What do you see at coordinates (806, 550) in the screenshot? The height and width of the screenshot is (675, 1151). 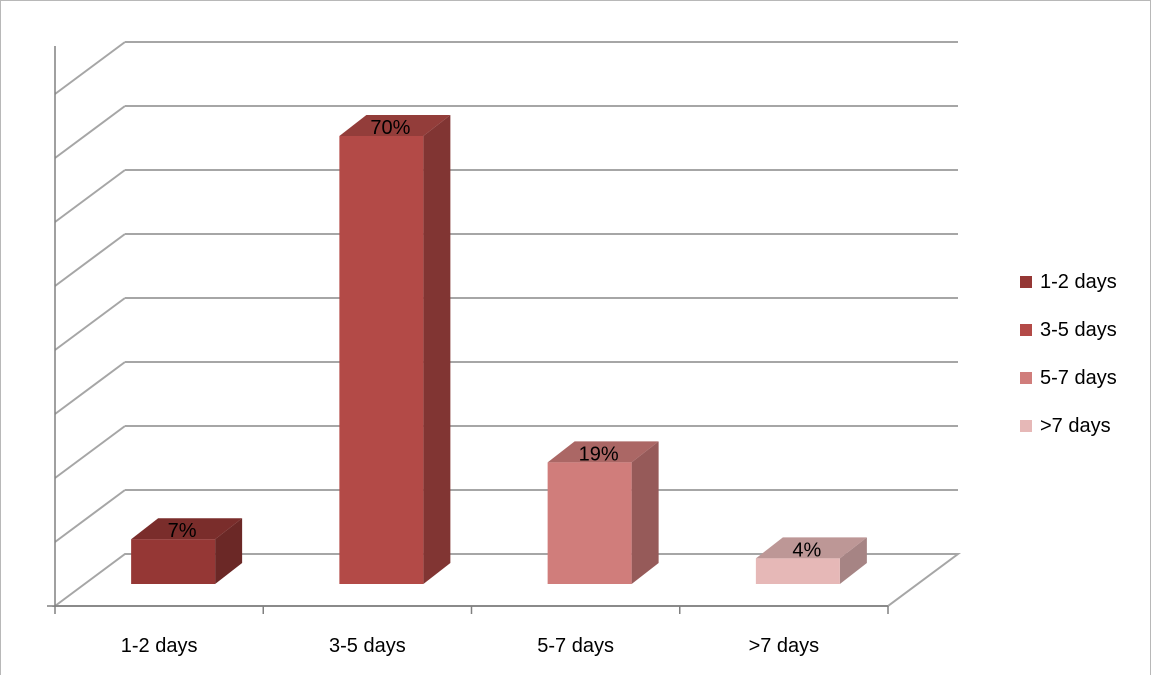 I see `data-label-4: 4%` at bounding box center [806, 550].